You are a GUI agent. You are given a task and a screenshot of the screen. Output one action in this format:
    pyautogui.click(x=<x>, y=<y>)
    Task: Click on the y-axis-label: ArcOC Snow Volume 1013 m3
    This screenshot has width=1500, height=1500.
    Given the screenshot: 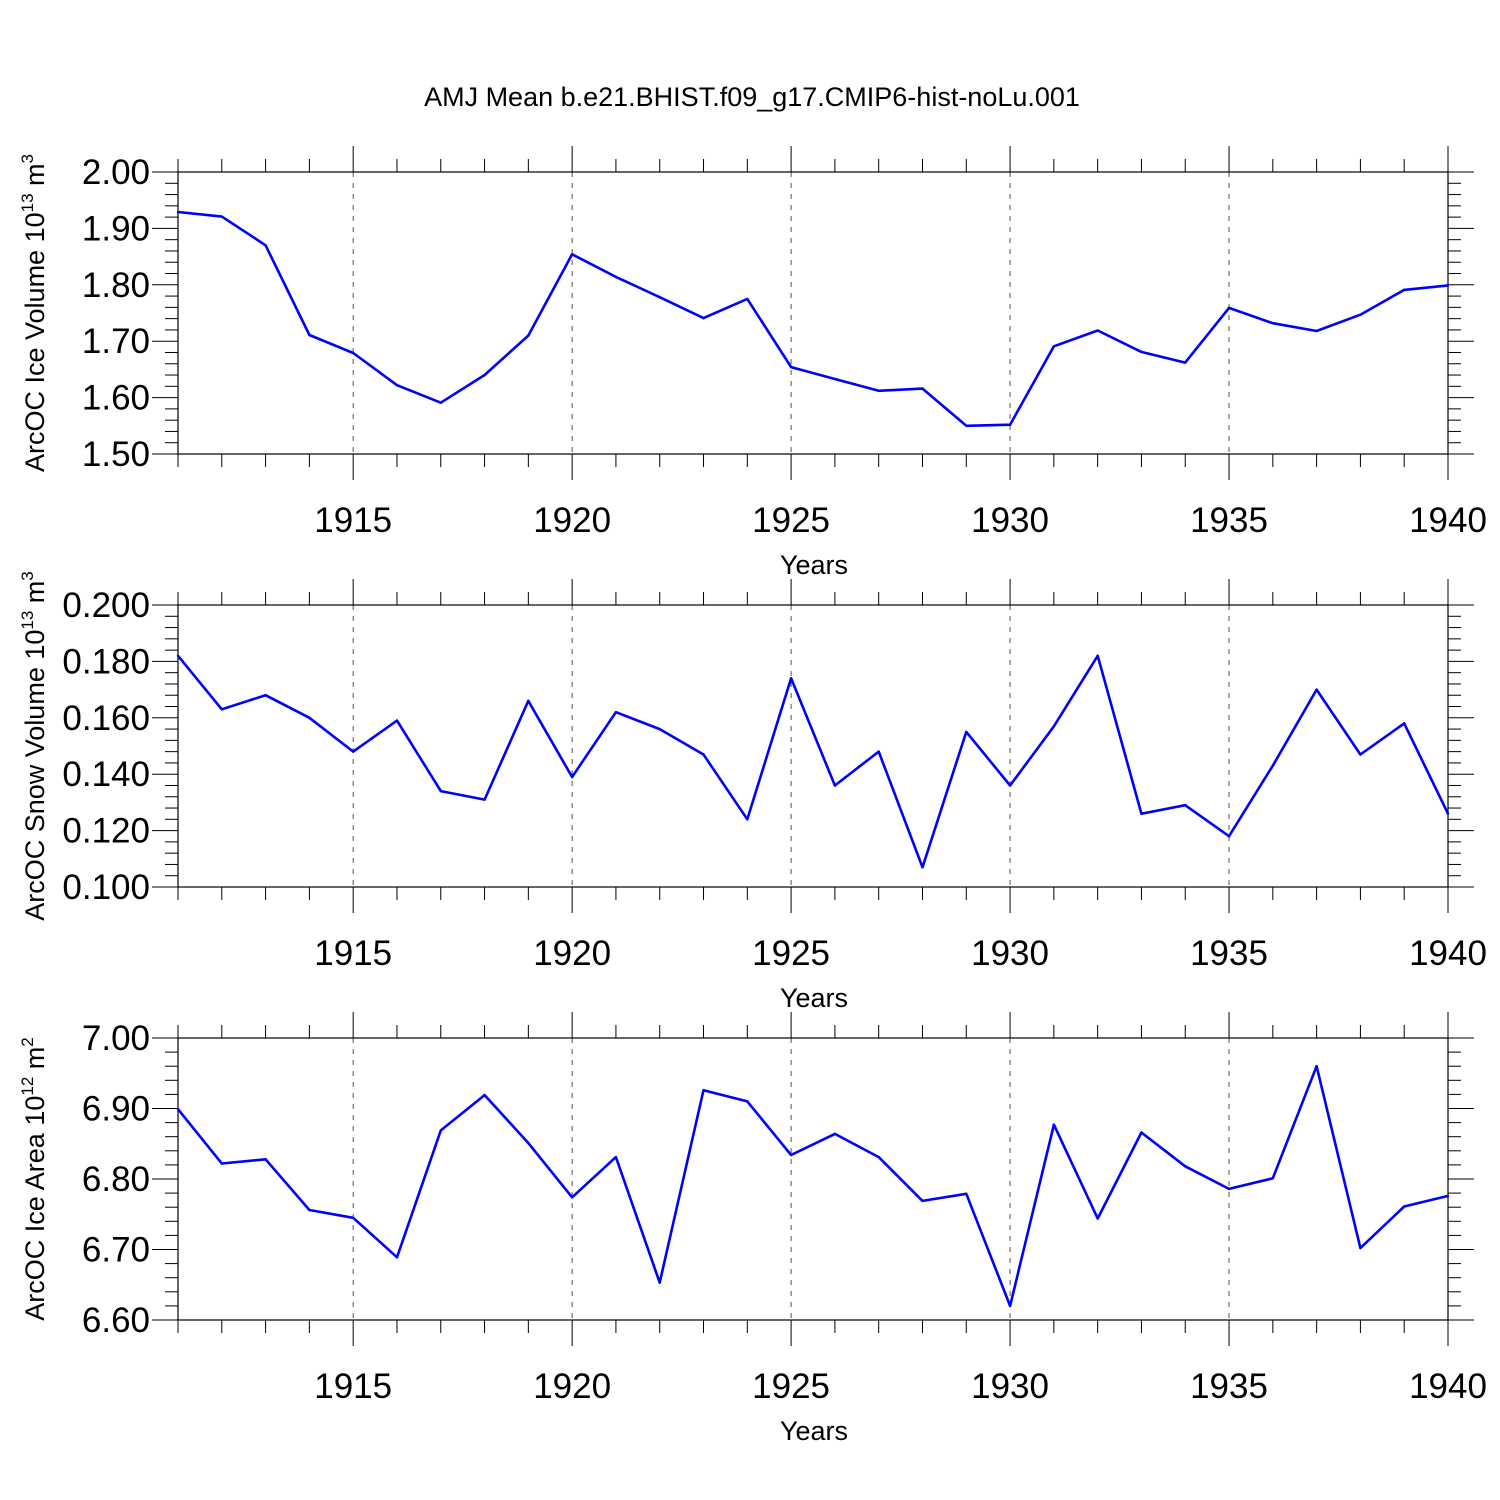 What is the action you would take?
    pyautogui.click(x=34, y=746)
    